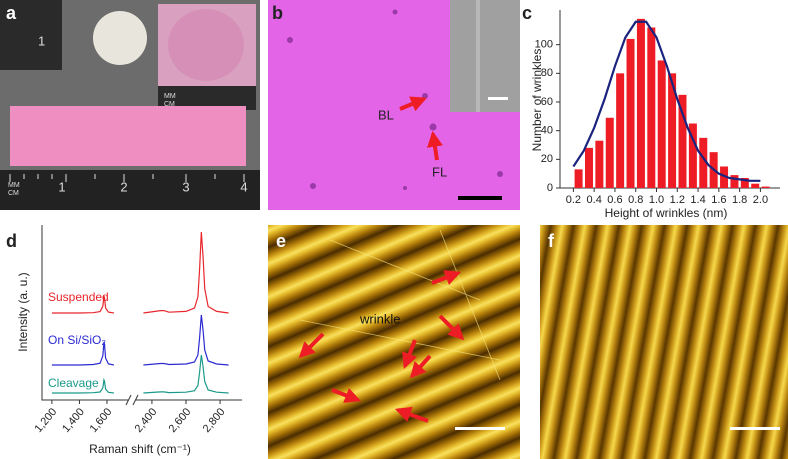  Describe the element at coordinates (573, 200) in the screenshot. I see `x-tick-label: 0.2` at that location.